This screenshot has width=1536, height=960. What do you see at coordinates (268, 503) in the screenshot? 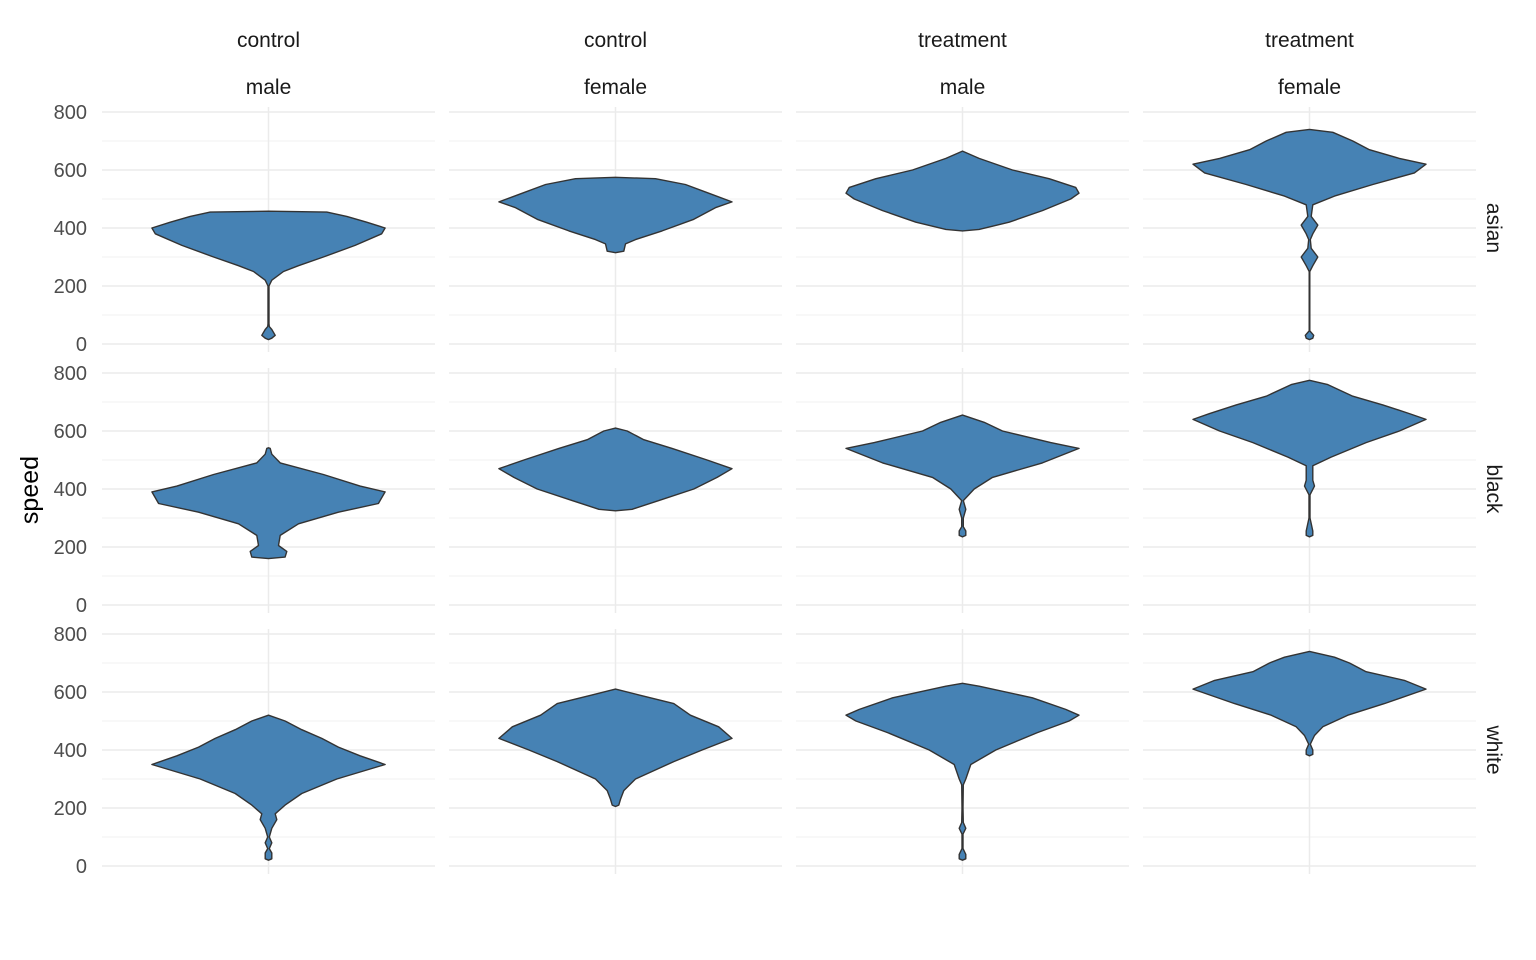
I see `violin-black-control-male` at bounding box center [268, 503].